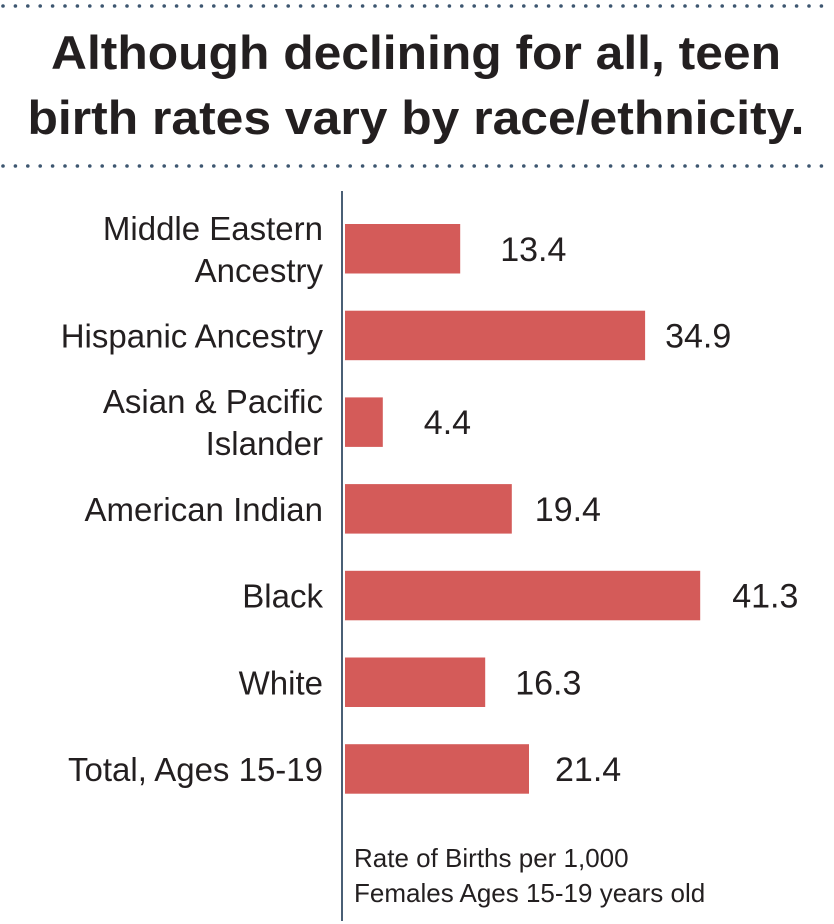 This screenshot has width=834, height=924. What do you see at coordinates (204, 509) in the screenshot?
I see `category-label: American Indian` at bounding box center [204, 509].